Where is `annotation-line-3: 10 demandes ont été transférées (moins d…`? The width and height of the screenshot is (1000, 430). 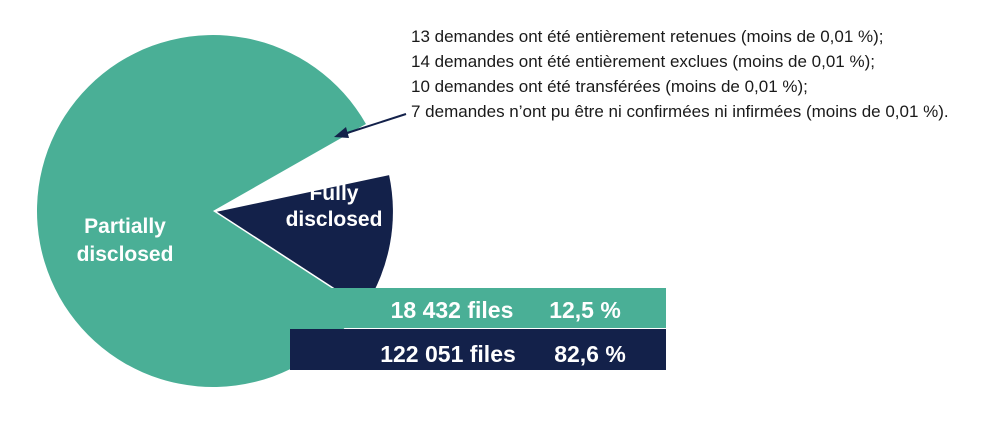
annotation-line-3: 10 demandes ont été transférées (moins d… is located at coordinates (609, 86).